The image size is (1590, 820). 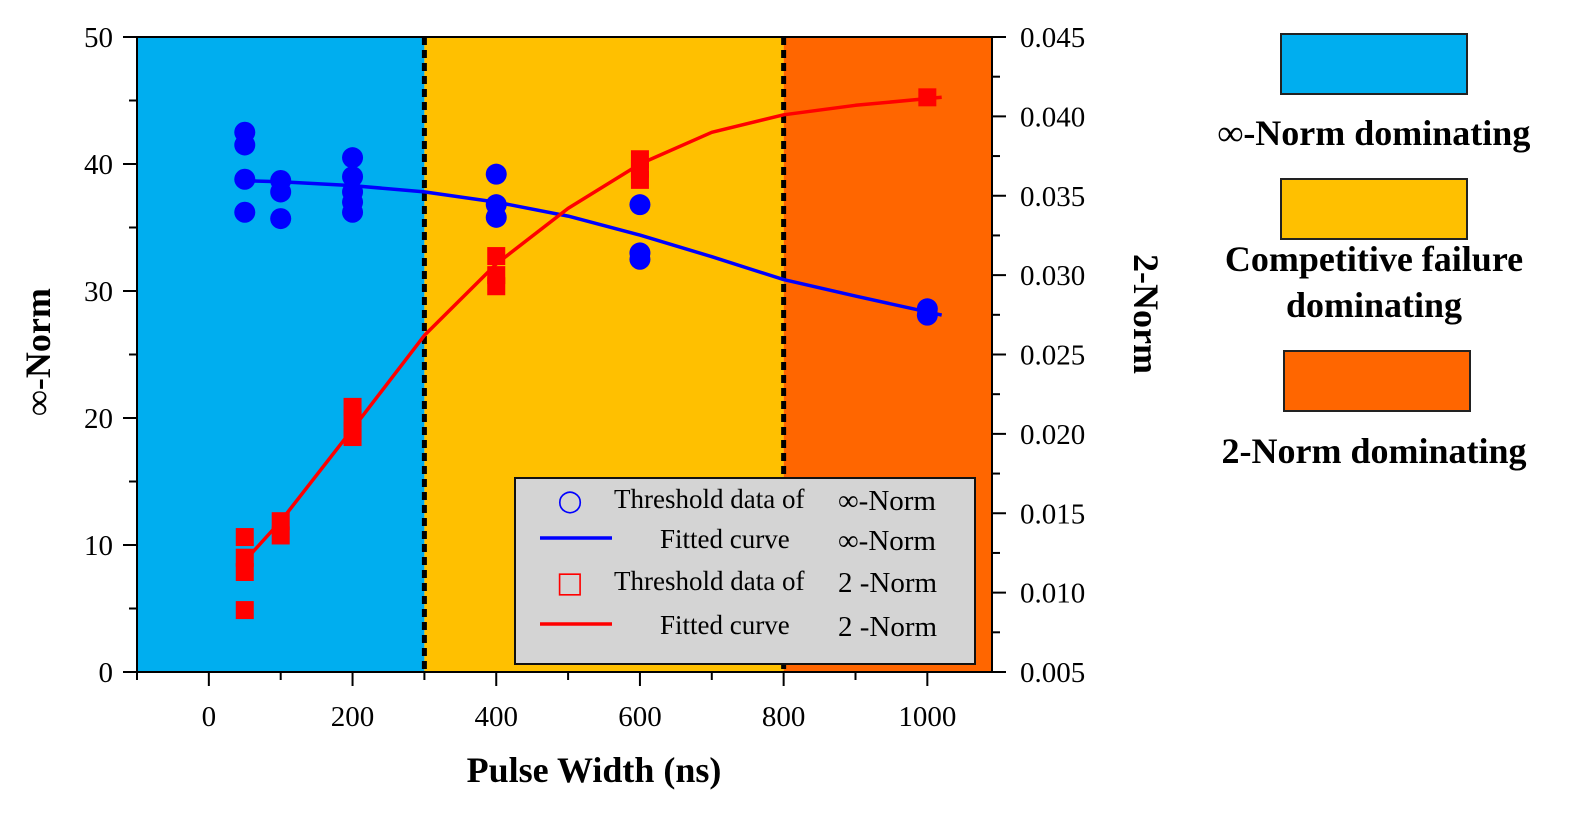 I want to click on right-tick-label: 0.030, so click(x=1052, y=276).